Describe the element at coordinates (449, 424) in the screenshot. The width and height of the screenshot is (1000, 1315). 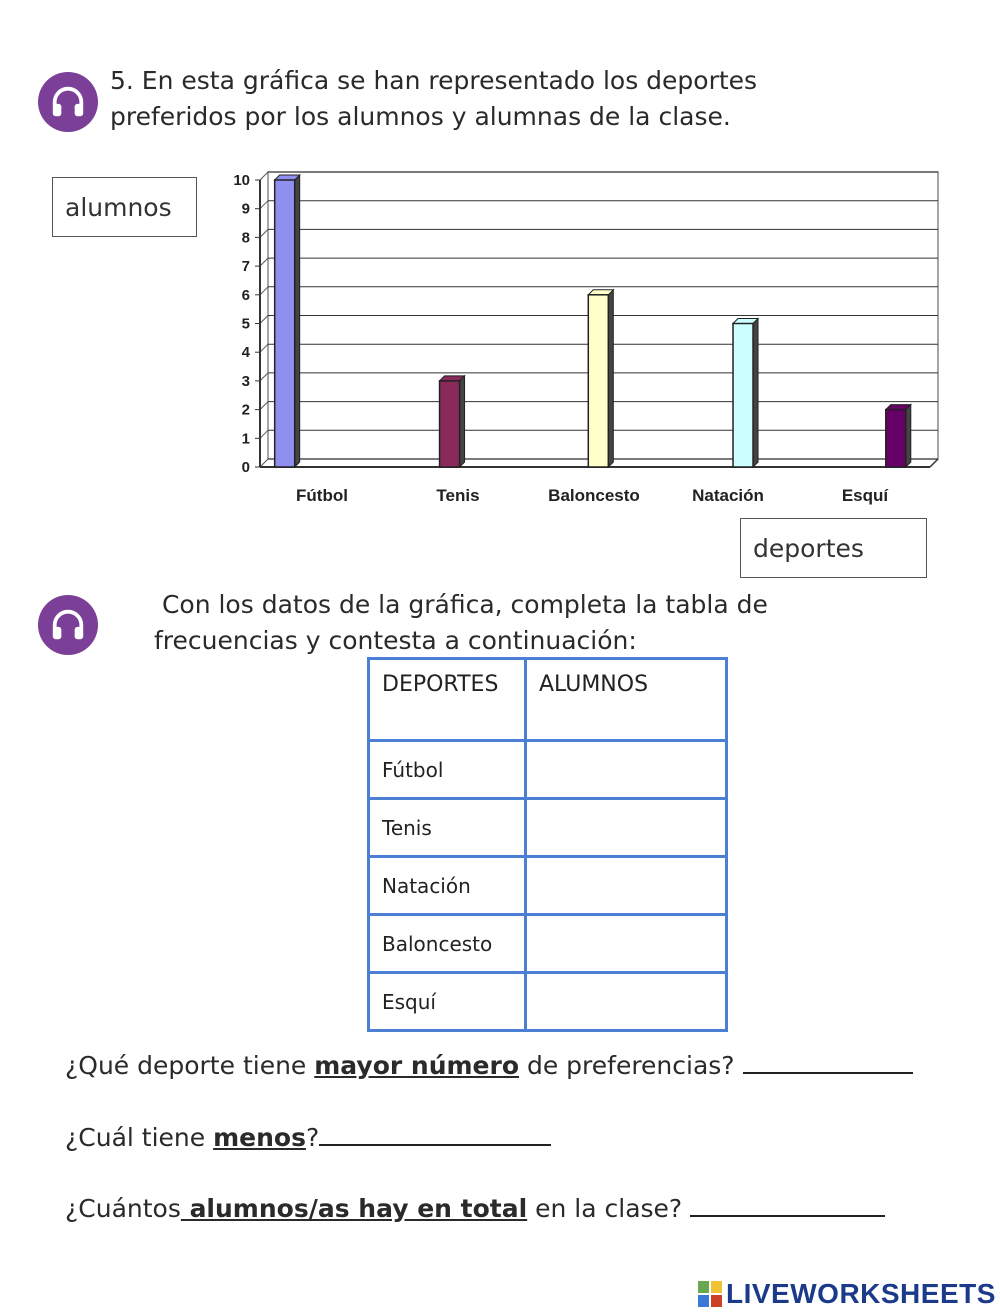
I see `bar-tenis` at that location.